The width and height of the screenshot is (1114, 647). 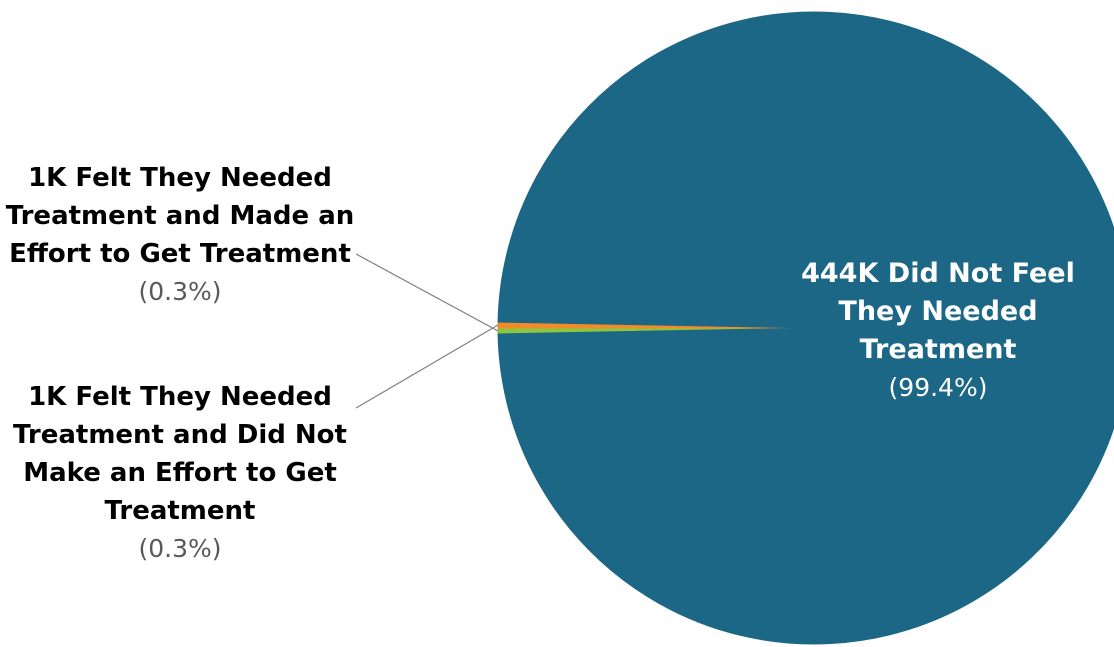 What do you see at coordinates (180, 511) in the screenshot?
I see `slice-label-2-line-3: Treatment` at bounding box center [180, 511].